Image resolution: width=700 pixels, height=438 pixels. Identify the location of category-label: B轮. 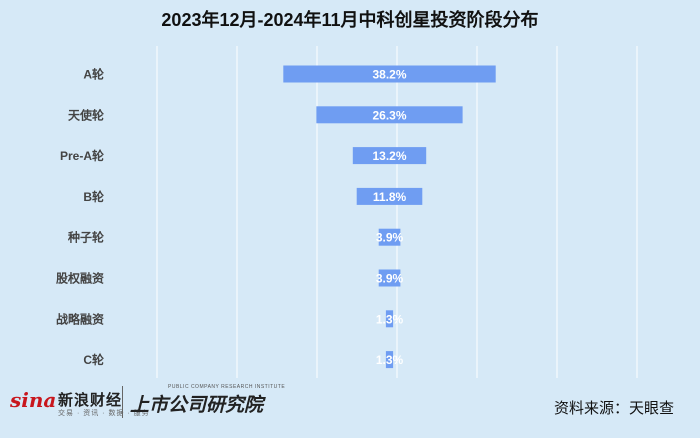
(94, 196).